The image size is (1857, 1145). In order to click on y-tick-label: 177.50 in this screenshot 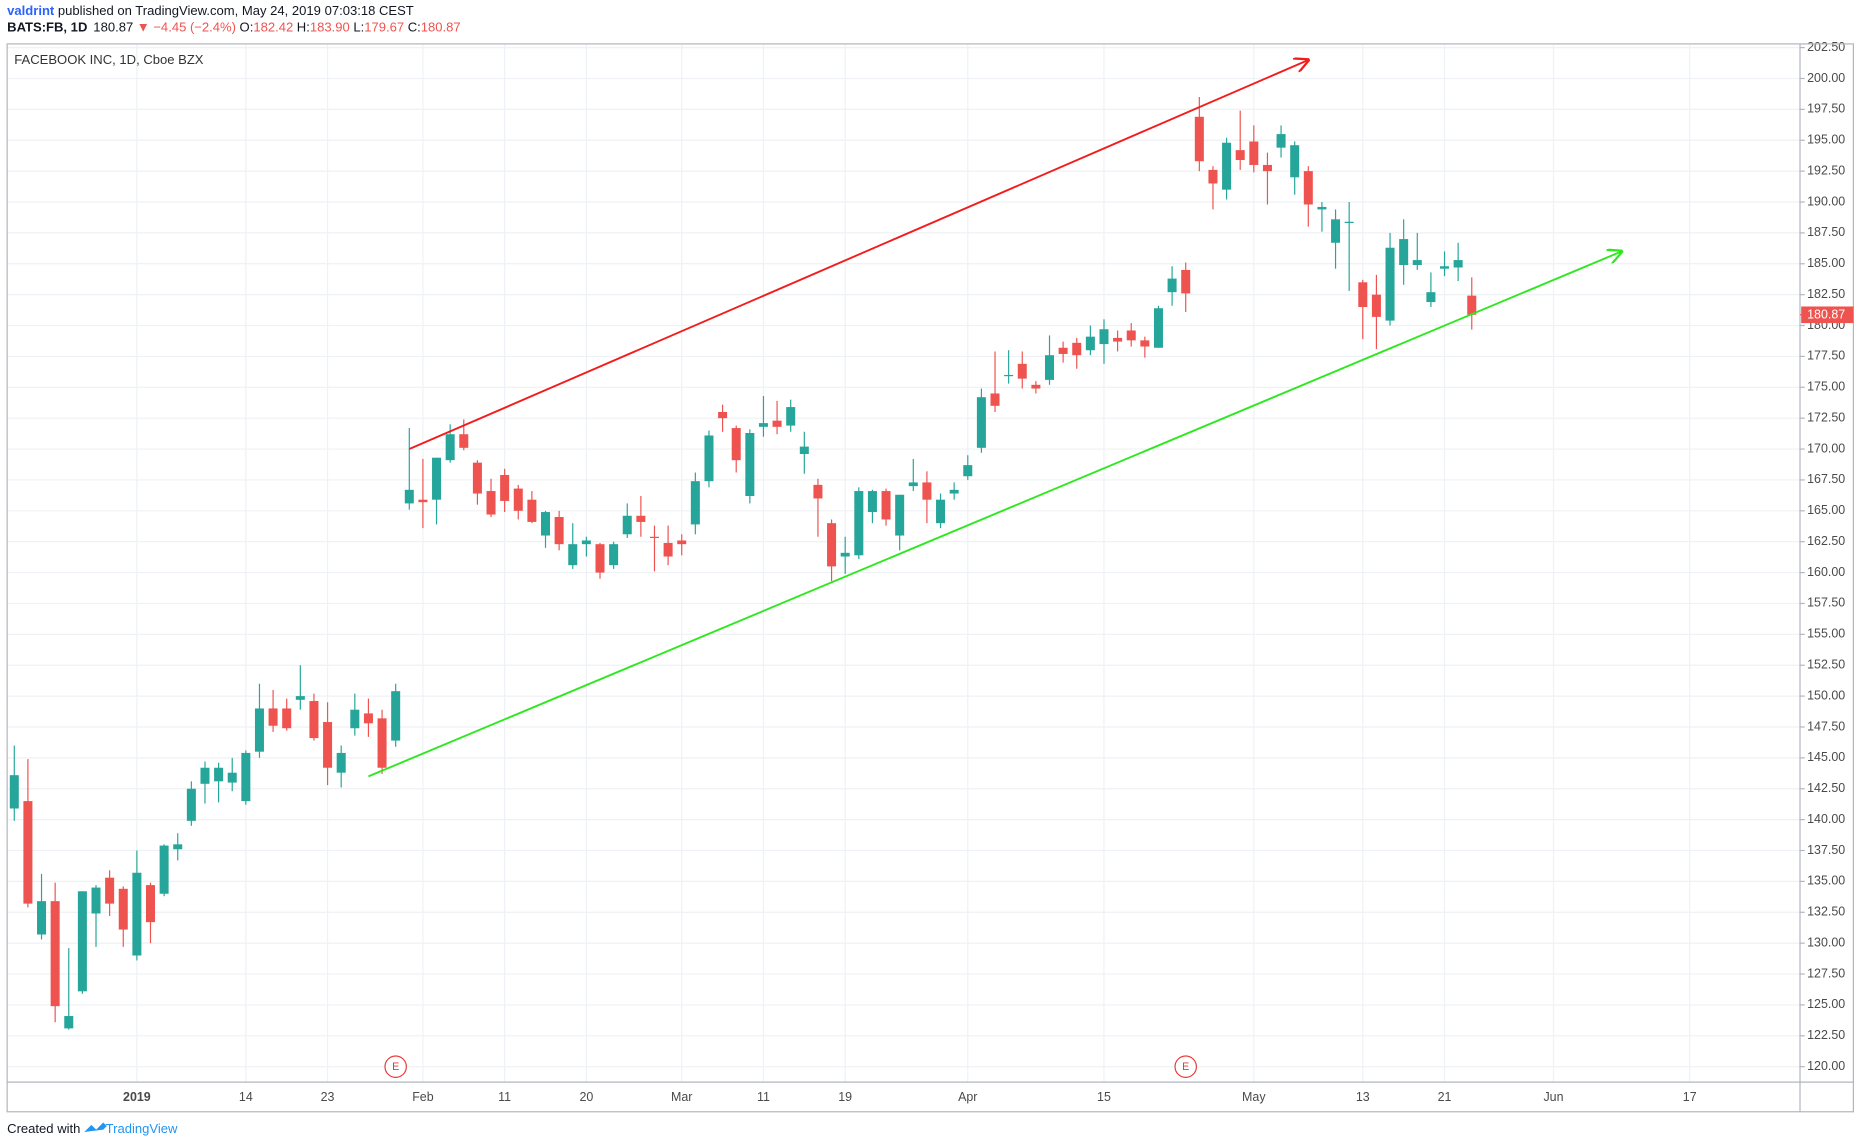, I will do `click(1826, 356)`.